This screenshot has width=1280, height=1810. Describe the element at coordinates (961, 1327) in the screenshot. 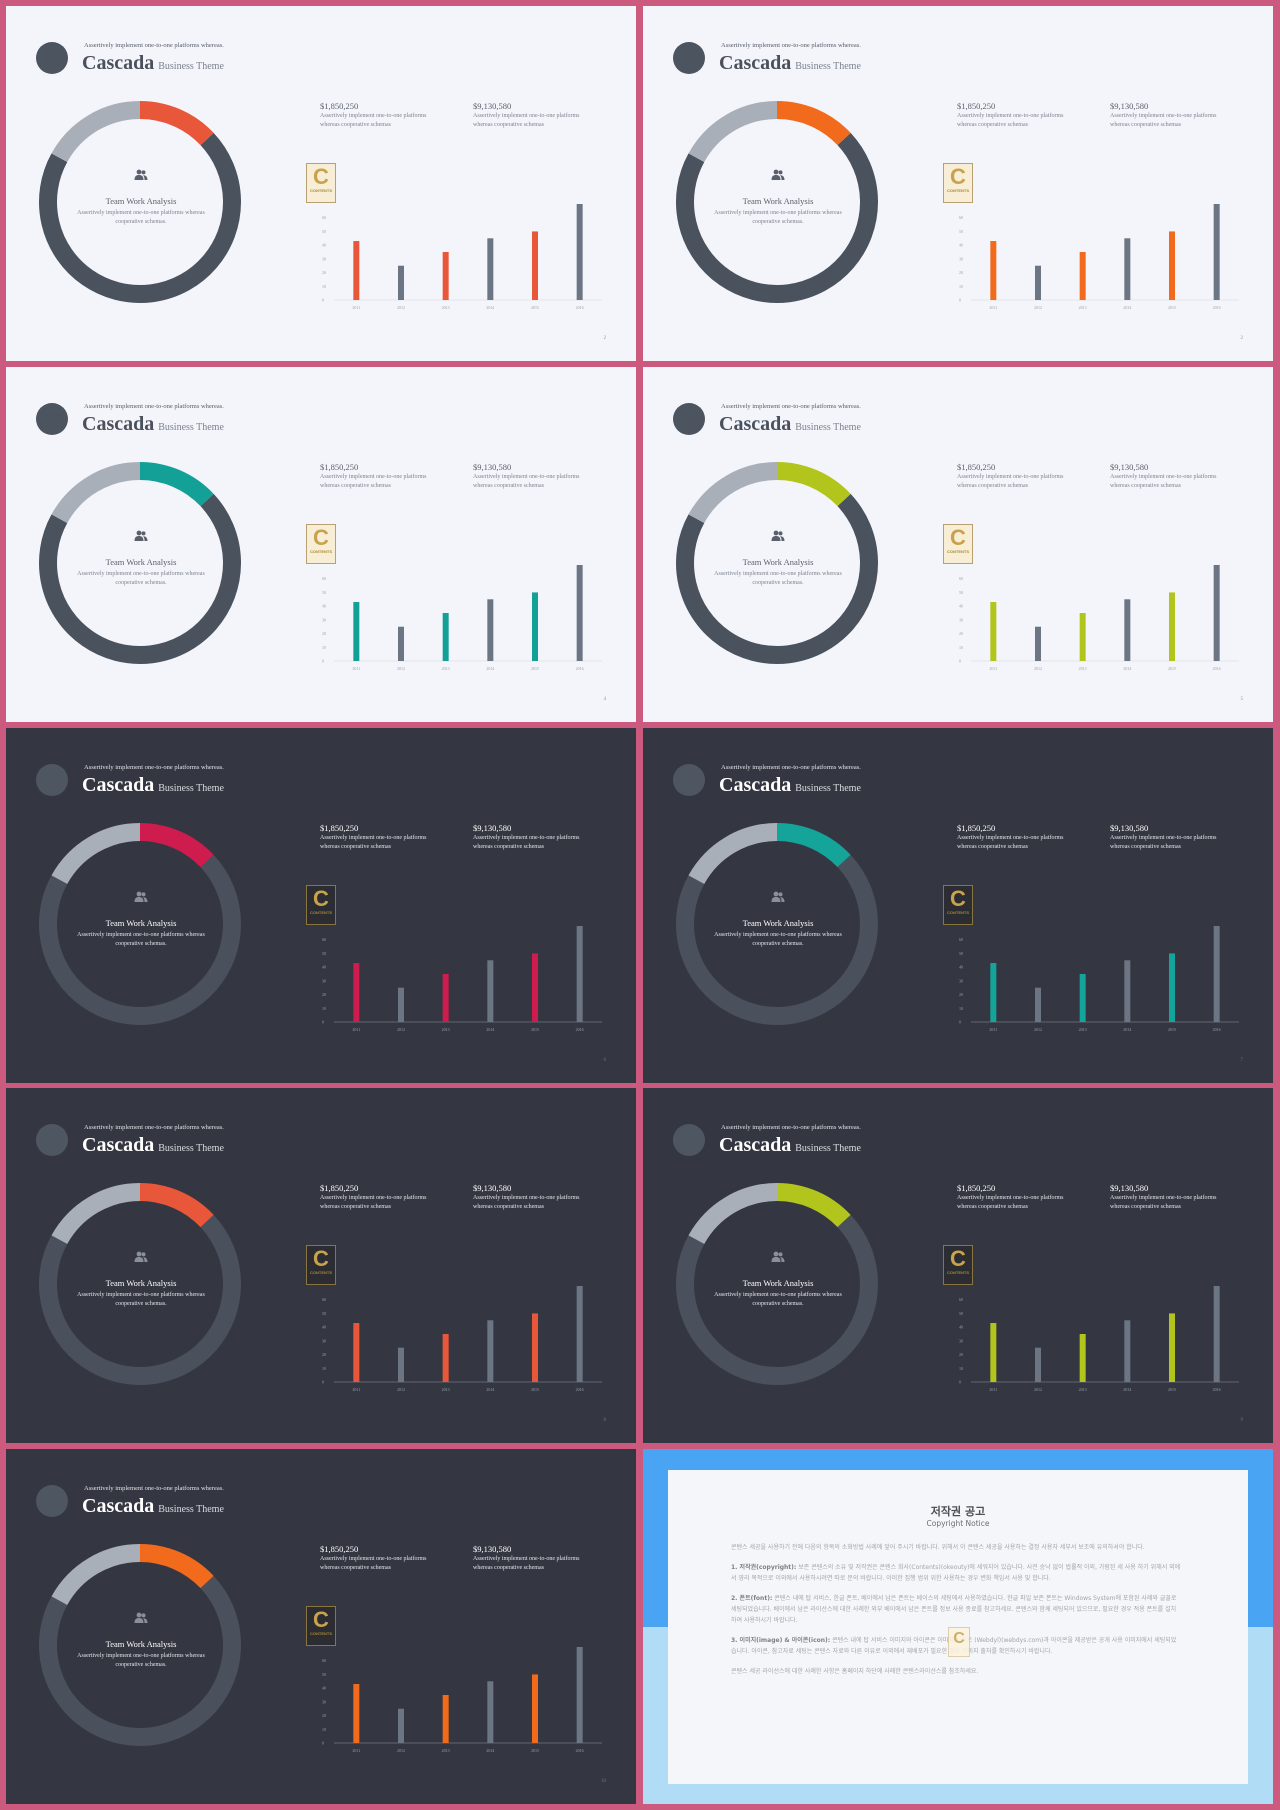

I see `y-tick-label: 40` at that location.